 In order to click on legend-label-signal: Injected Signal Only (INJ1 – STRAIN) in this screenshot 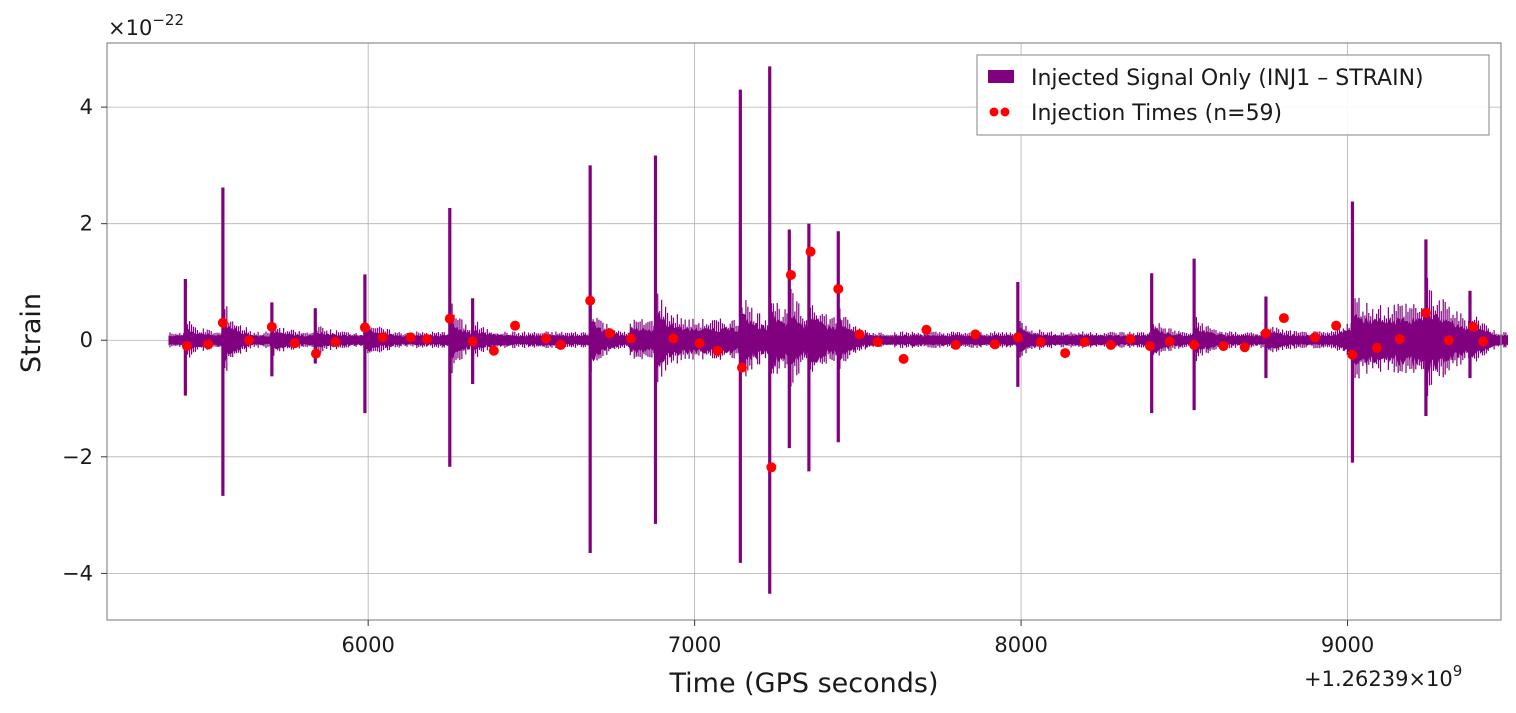, I will do `click(1227, 78)`.